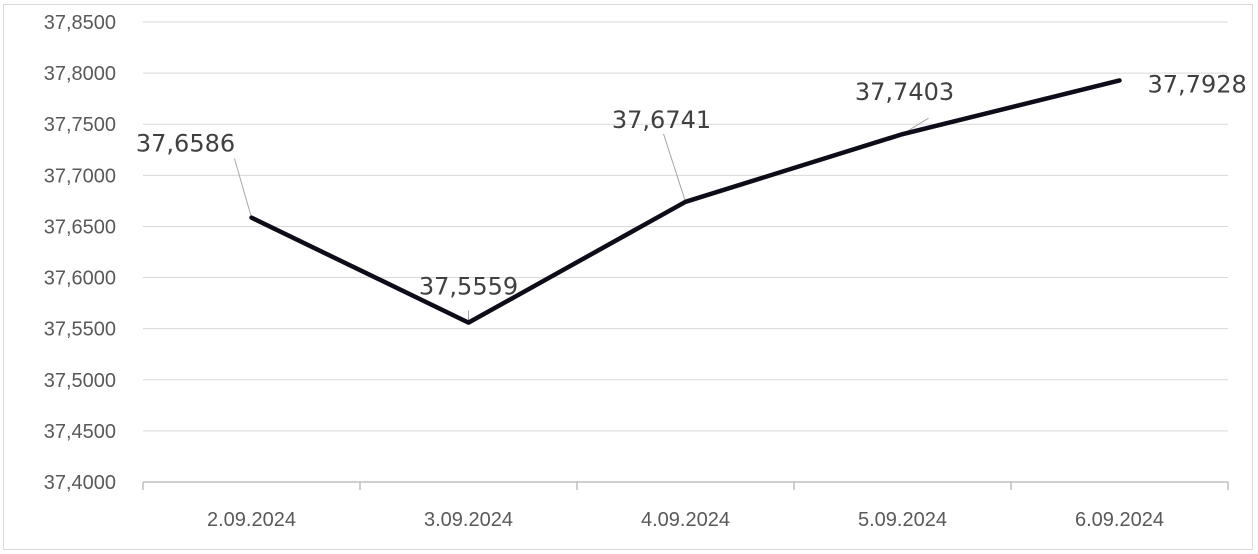 Image resolution: width=1258 pixels, height=554 pixels. I want to click on data-label: 37,6741, so click(661, 120).